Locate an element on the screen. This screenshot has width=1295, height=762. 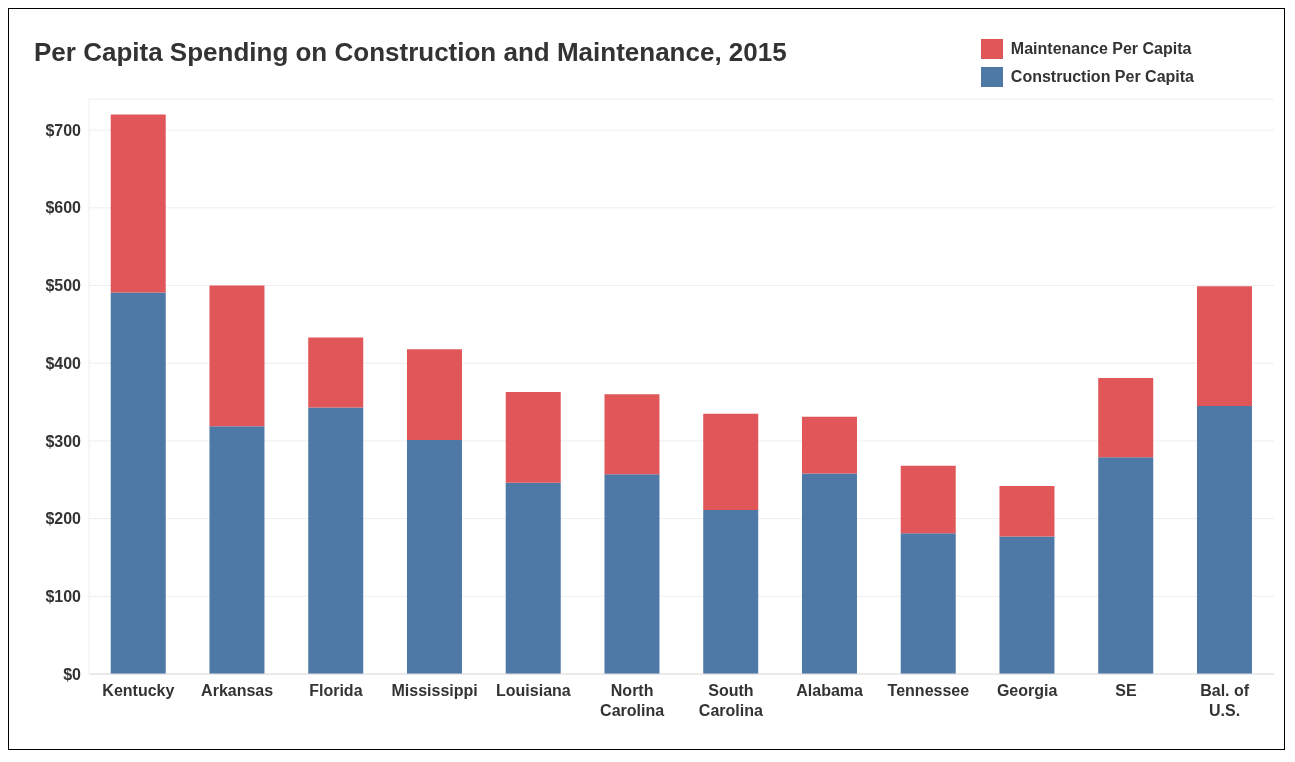
x-tick-label: Arkansas is located at coordinates (237, 690).